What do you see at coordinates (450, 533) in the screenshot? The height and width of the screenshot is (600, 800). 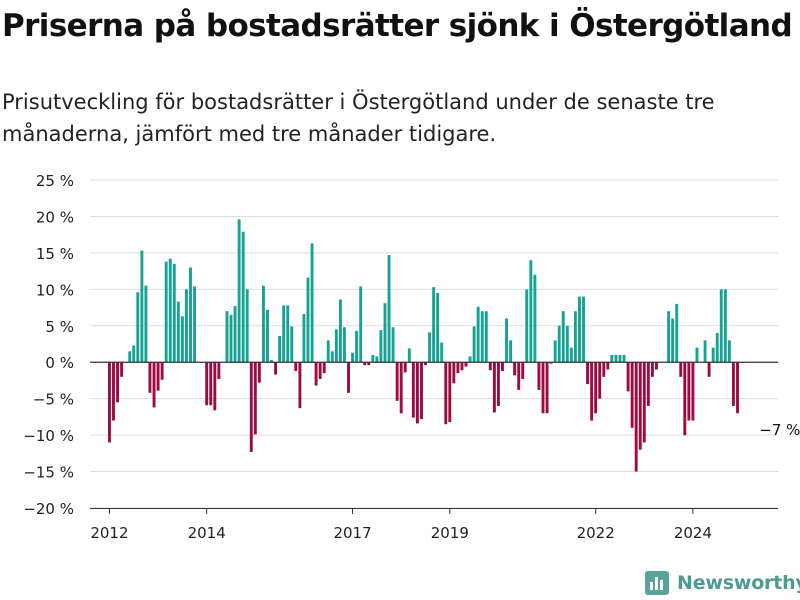 I see `x-tick-label: 2019` at bounding box center [450, 533].